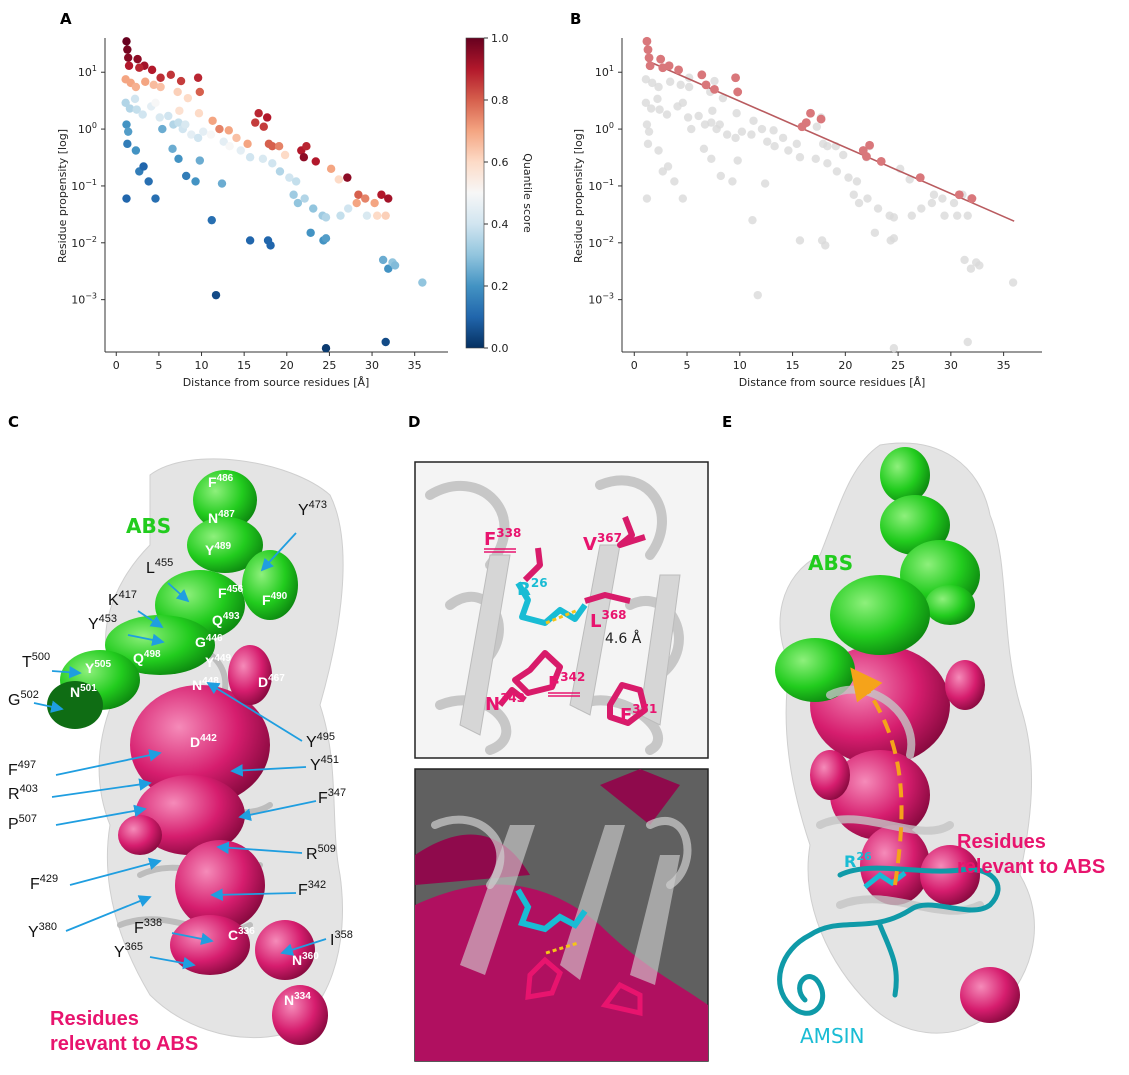 This screenshot has width=1129, height=1075. I want to click on xtick-label: 25, so click(898, 365).